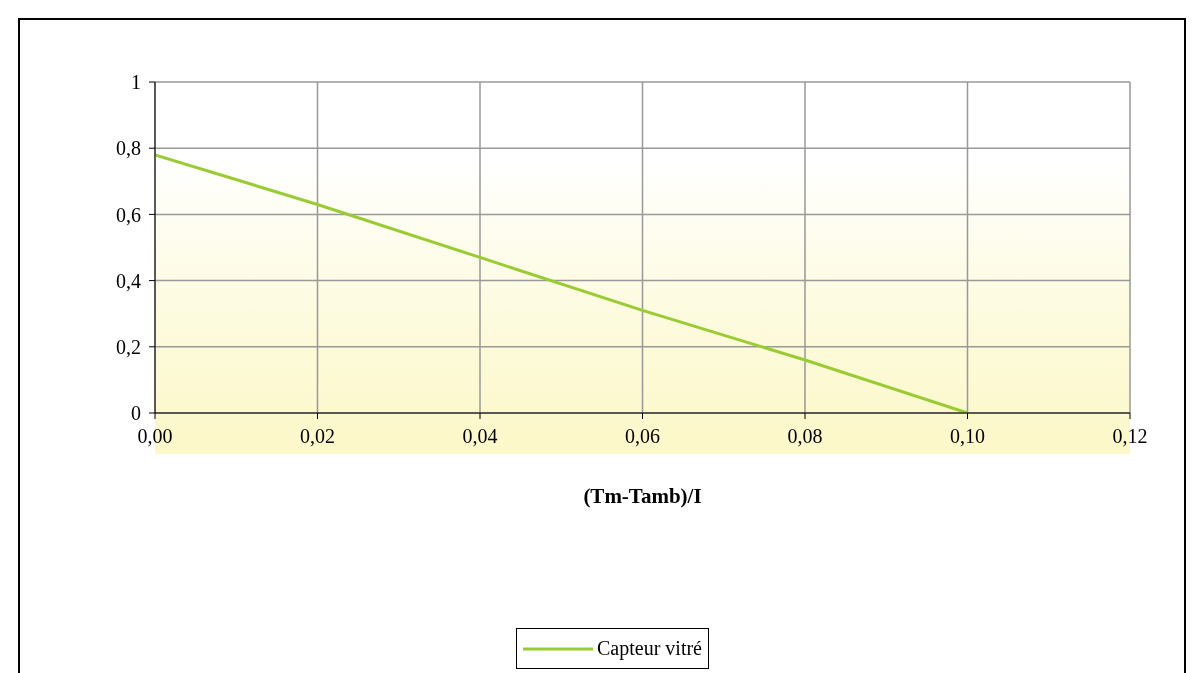 The image size is (1192, 673). I want to click on y-tick-label: 0, so click(136, 413).